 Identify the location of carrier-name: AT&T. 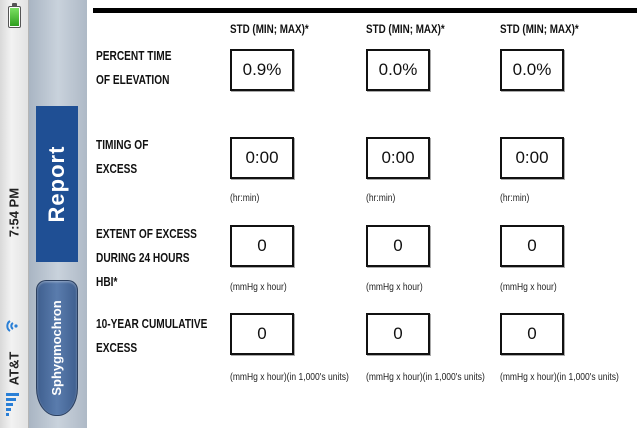
(14, 368).